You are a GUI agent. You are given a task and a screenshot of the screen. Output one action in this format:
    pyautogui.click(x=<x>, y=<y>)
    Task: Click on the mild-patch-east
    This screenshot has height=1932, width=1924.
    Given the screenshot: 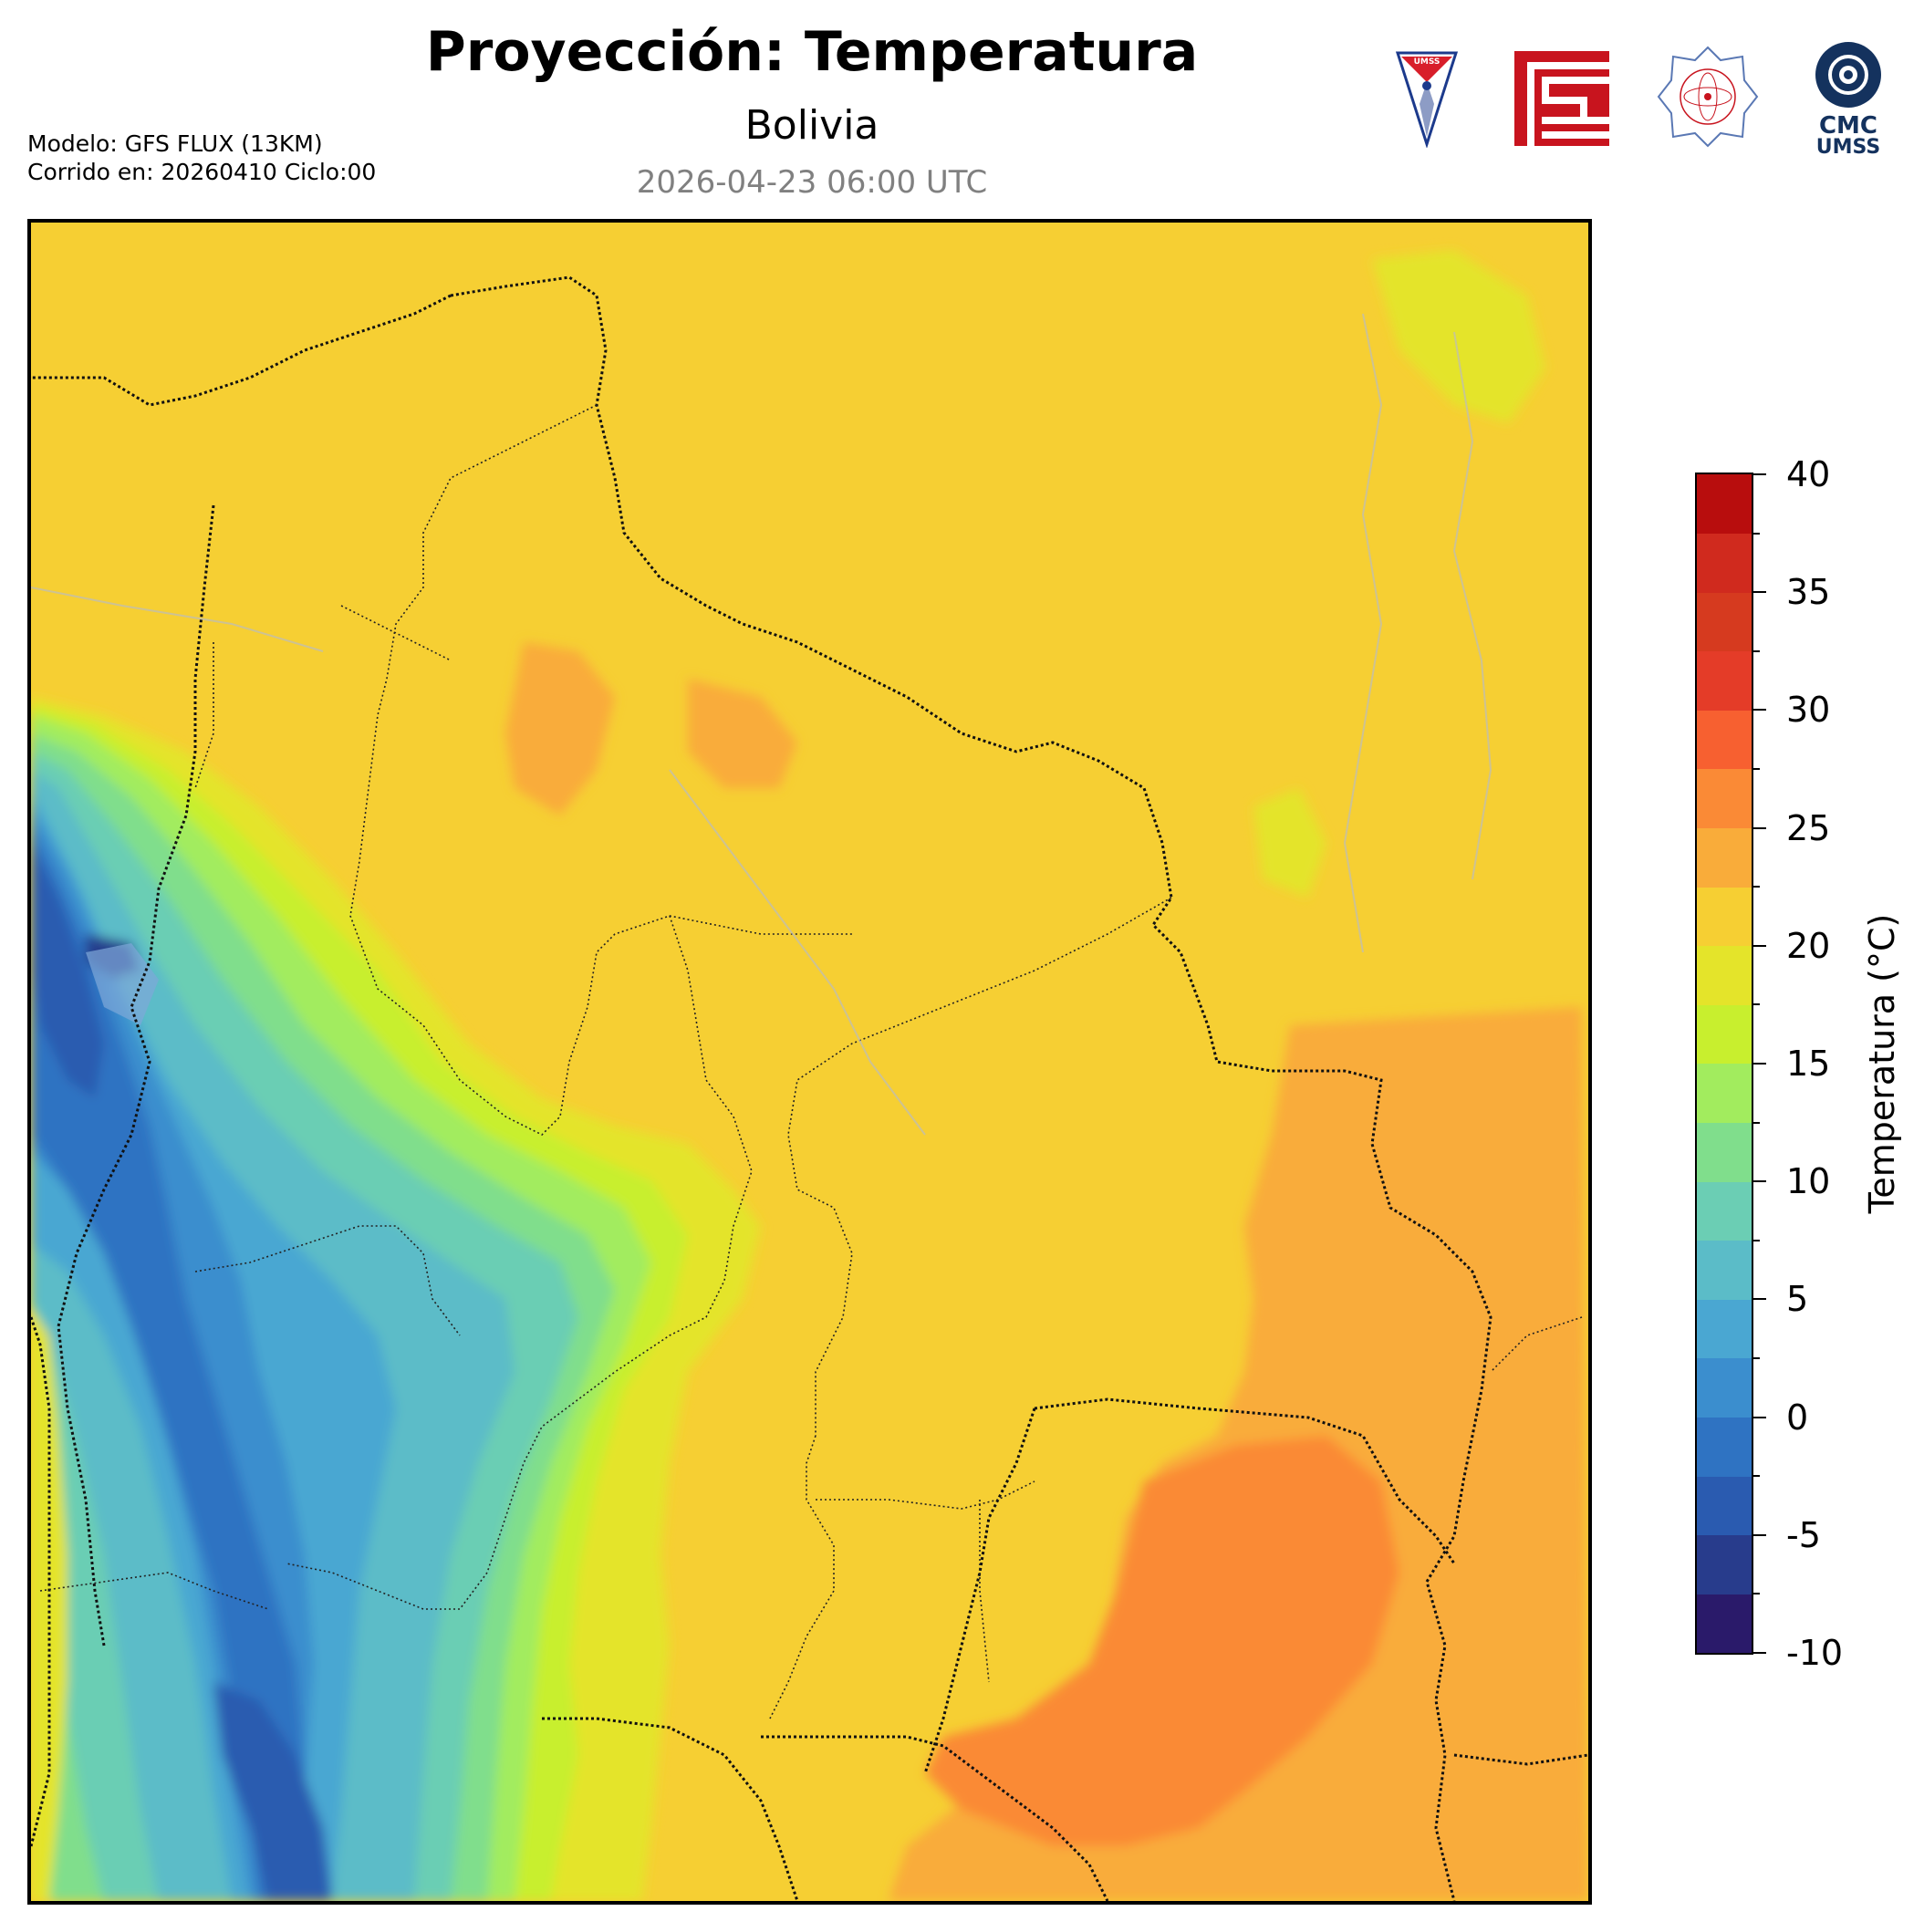 What is the action you would take?
    pyautogui.click(x=1289, y=843)
    